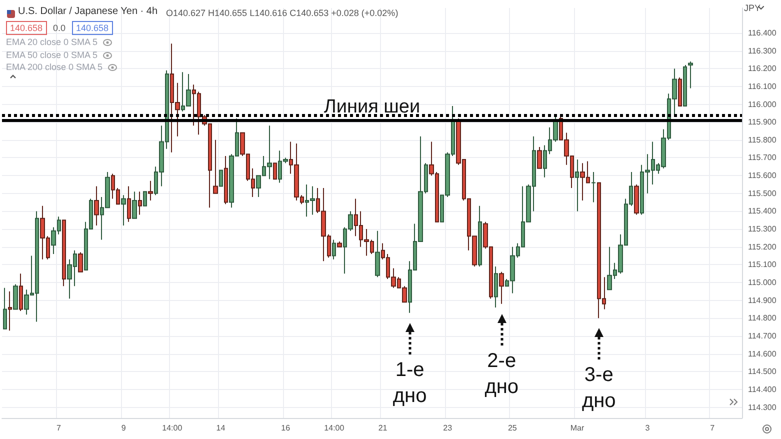 The height and width of the screenshot is (439, 781). Describe the element at coordinates (286, 428) in the screenshot. I see `x-tick-label: 16` at that location.